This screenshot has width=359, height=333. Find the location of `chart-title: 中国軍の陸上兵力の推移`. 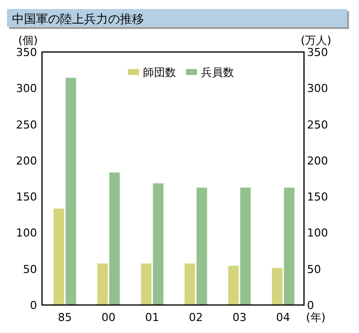

chart-title: 中国軍の陸上兵力の推移 is located at coordinates (78, 19).